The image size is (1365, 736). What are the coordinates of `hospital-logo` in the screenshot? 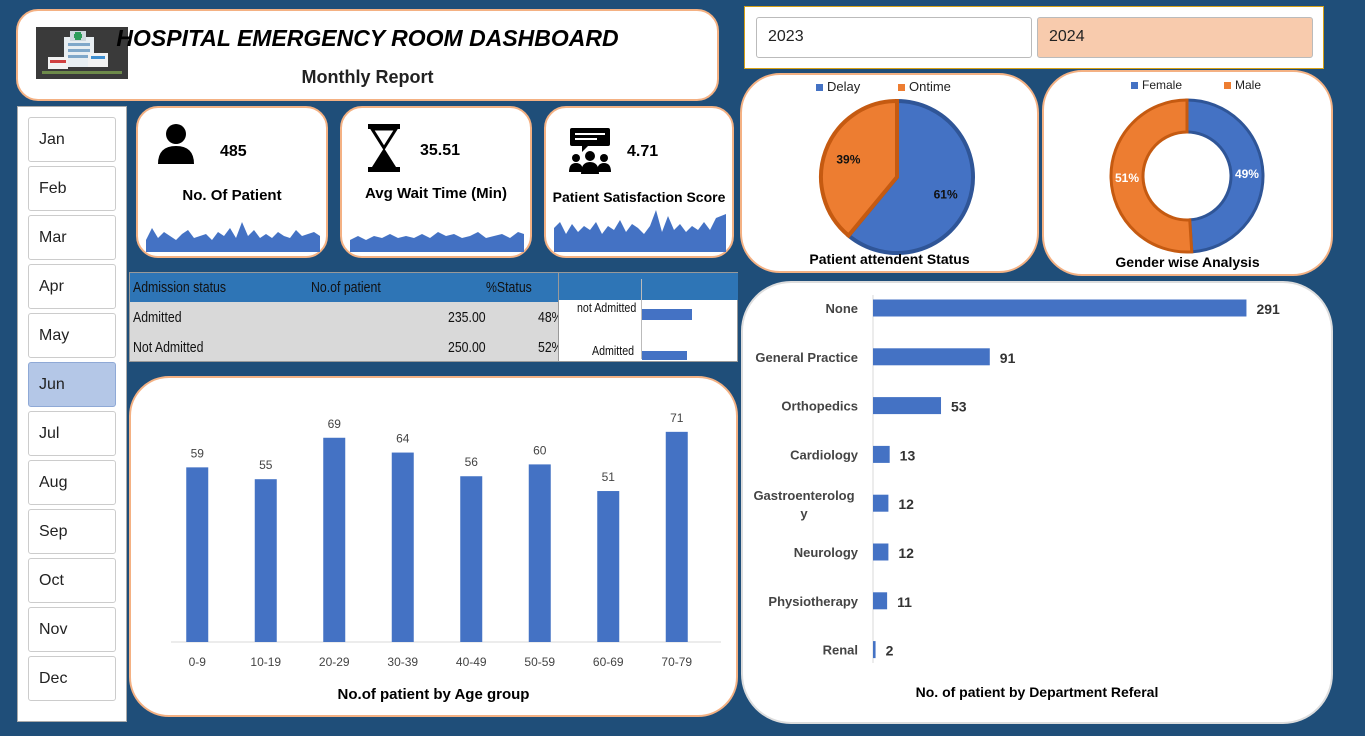 It's located at (82, 53).